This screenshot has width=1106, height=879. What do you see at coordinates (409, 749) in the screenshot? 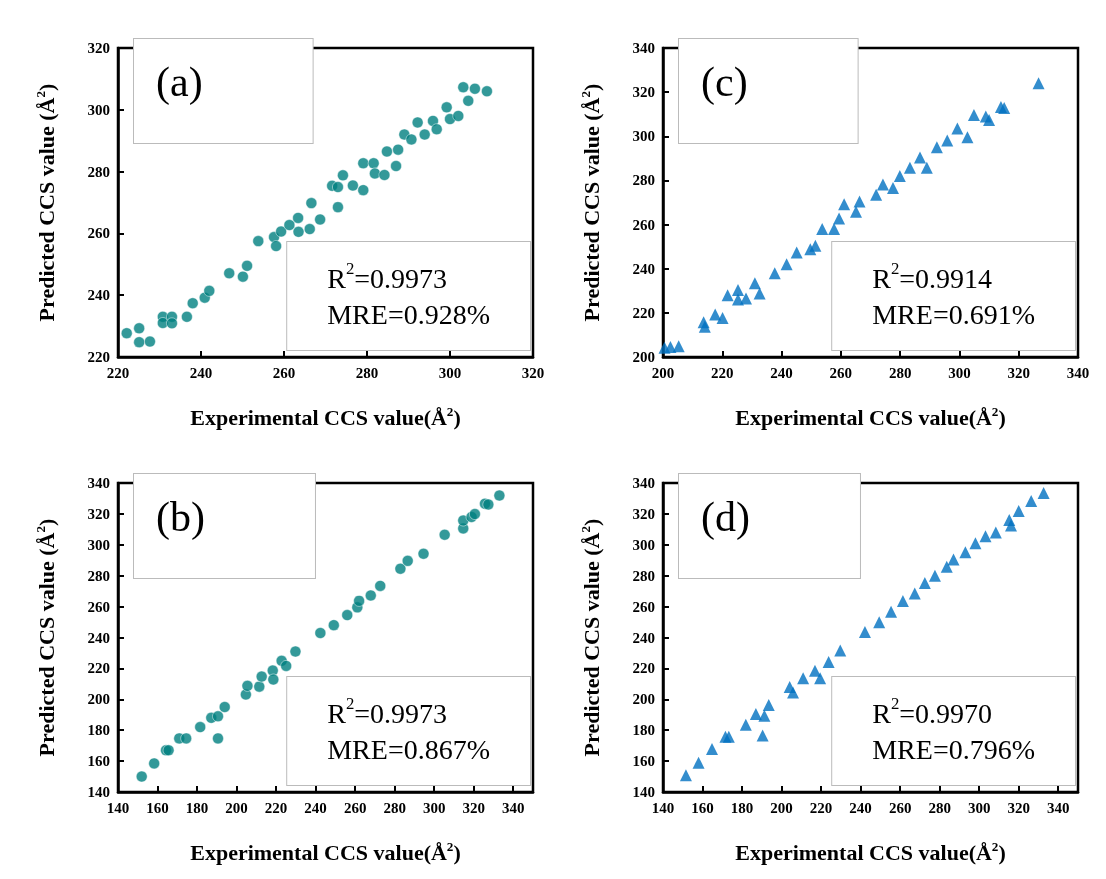
I see `annotation: MRE=0.867%` at bounding box center [409, 749].